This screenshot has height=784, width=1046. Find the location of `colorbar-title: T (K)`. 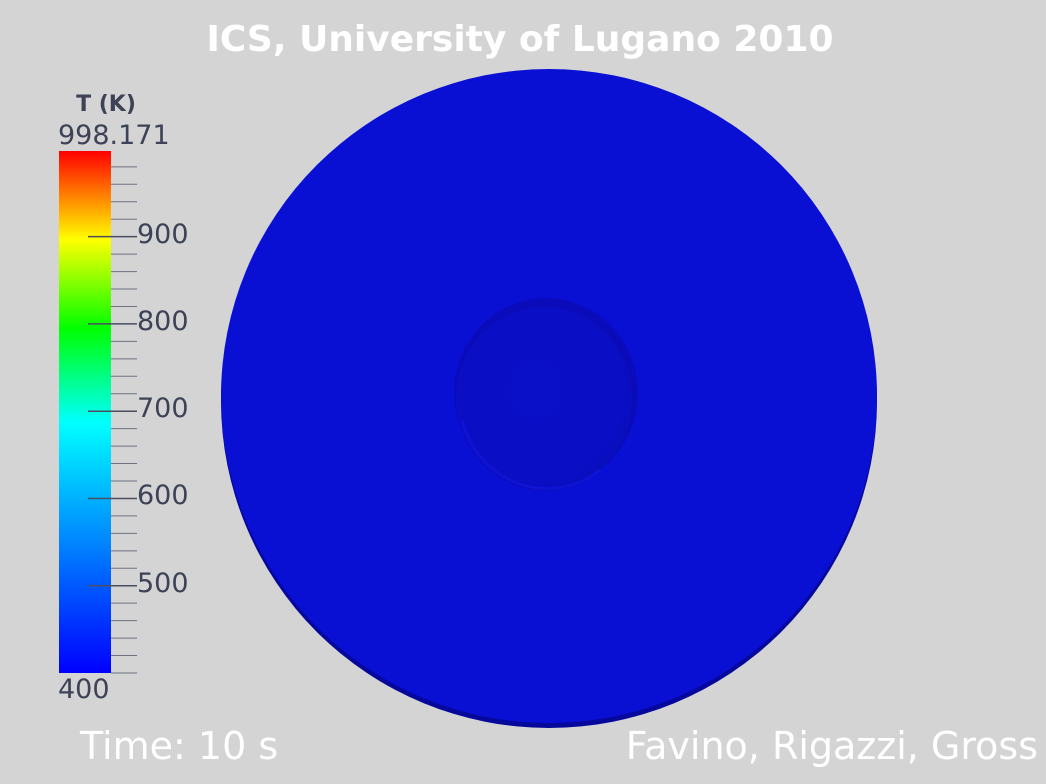

colorbar-title: T (K) is located at coordinates (106, 104).